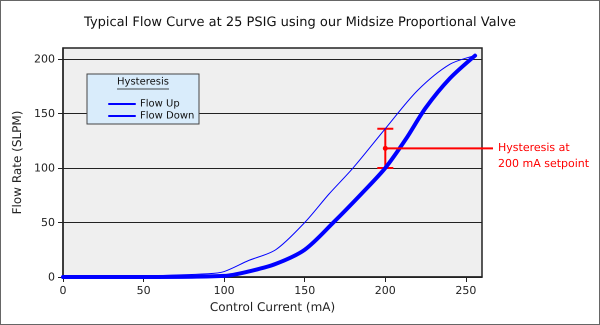 The image size is (600, 325). What do you see at coordinates (224, 290) in the screenshot?
I see `x-tick-label: 100` at bounding box center [224, 290].